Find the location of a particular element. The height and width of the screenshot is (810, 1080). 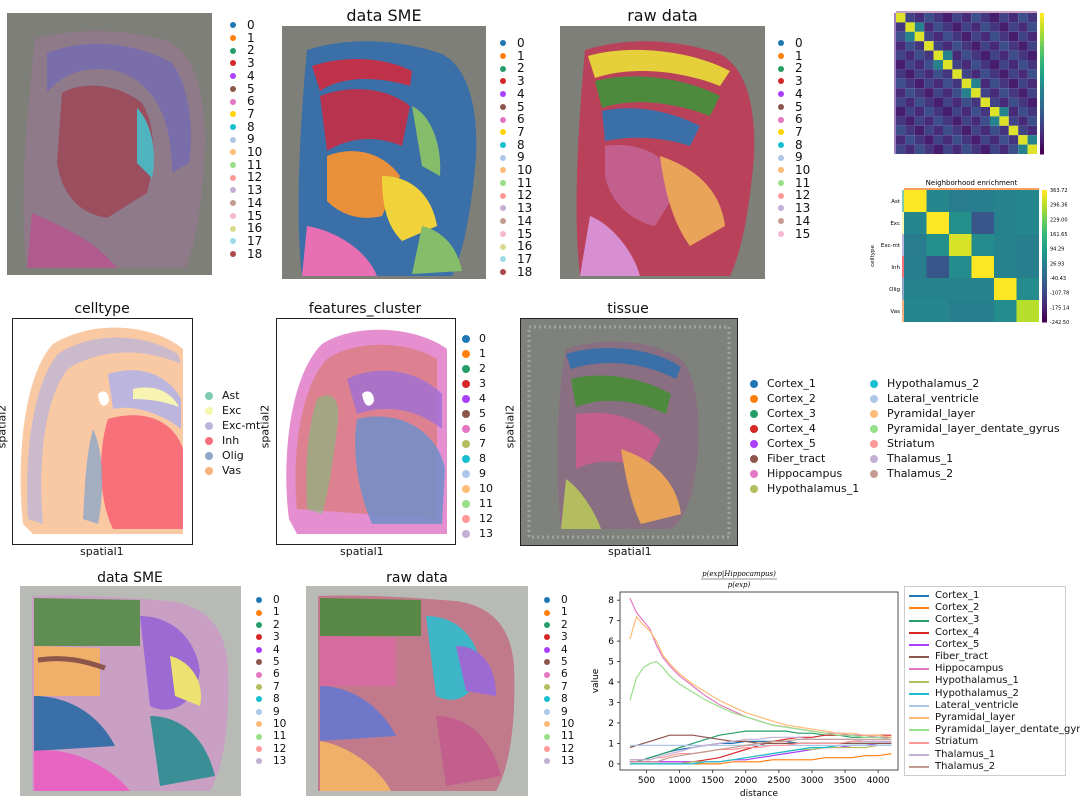

y-tick-label: 2 is located at coordinates (611, 724).